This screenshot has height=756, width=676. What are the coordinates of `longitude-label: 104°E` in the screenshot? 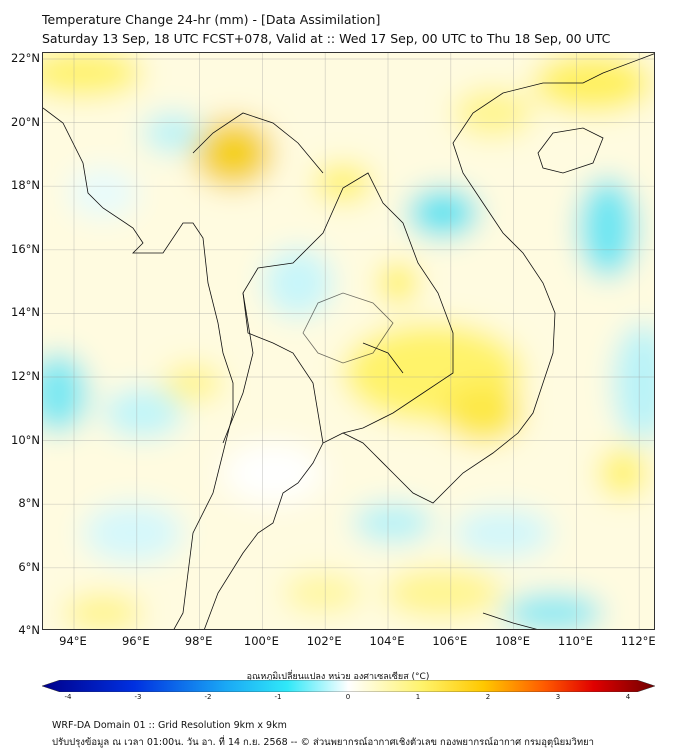 It's located at (387, 641).